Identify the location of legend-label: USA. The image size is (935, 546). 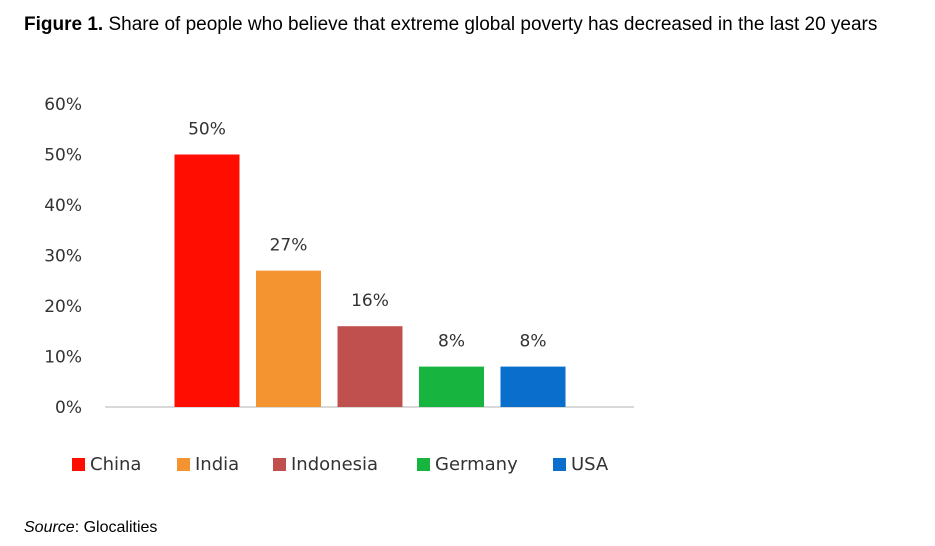
(590, 464).